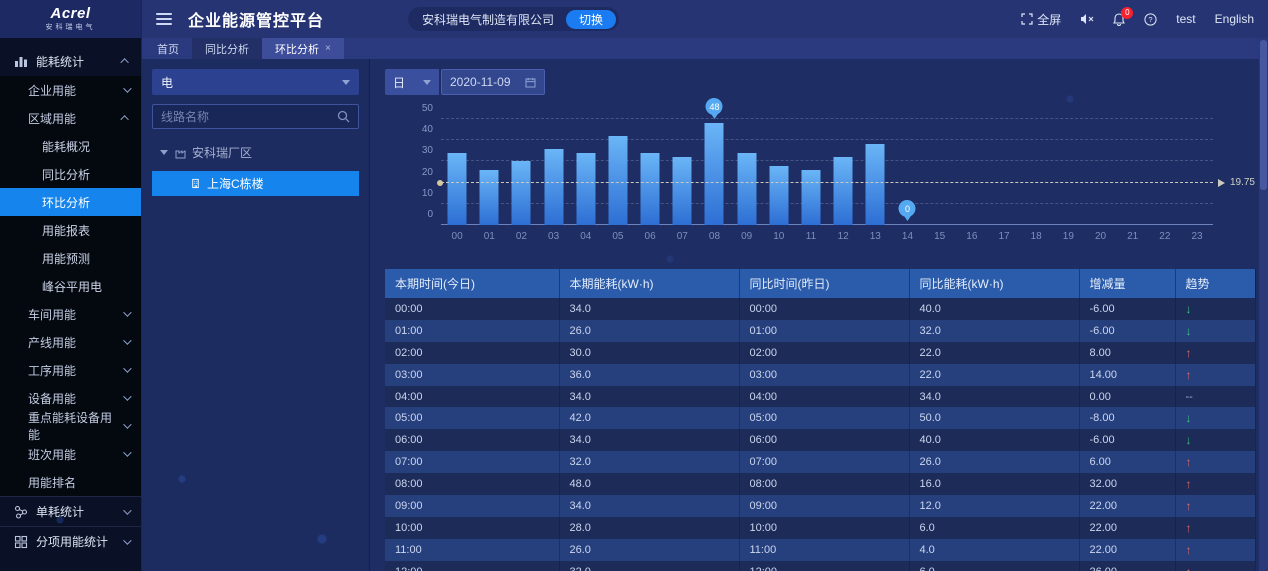  I want to click on sidebar-item: 设备用能, so click(70, 398).